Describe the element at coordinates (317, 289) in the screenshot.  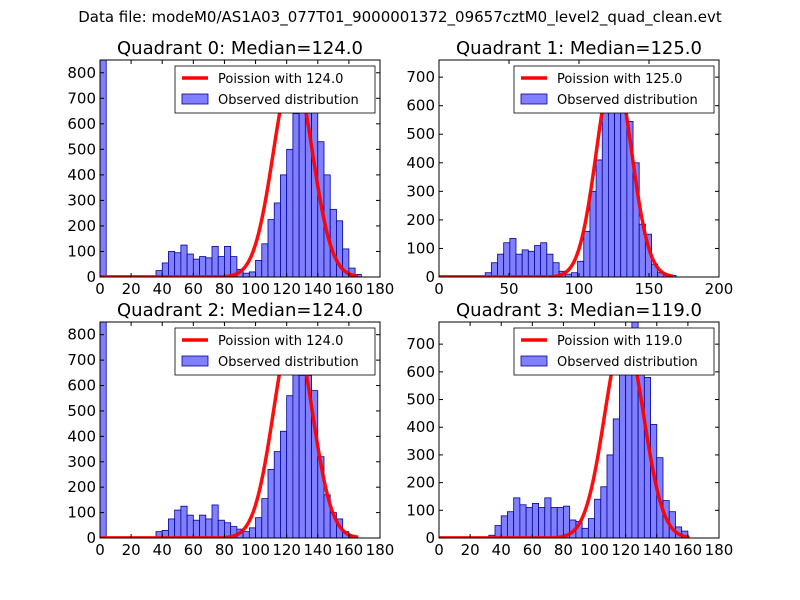
I see `x-tick-label: 140` at that location.